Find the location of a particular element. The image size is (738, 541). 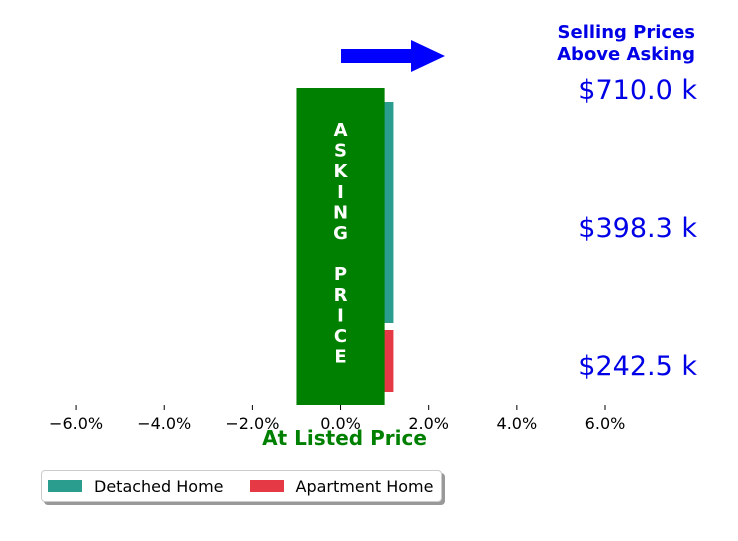

legend-item-detached: Detached Home is located at coordinates (136, 486).